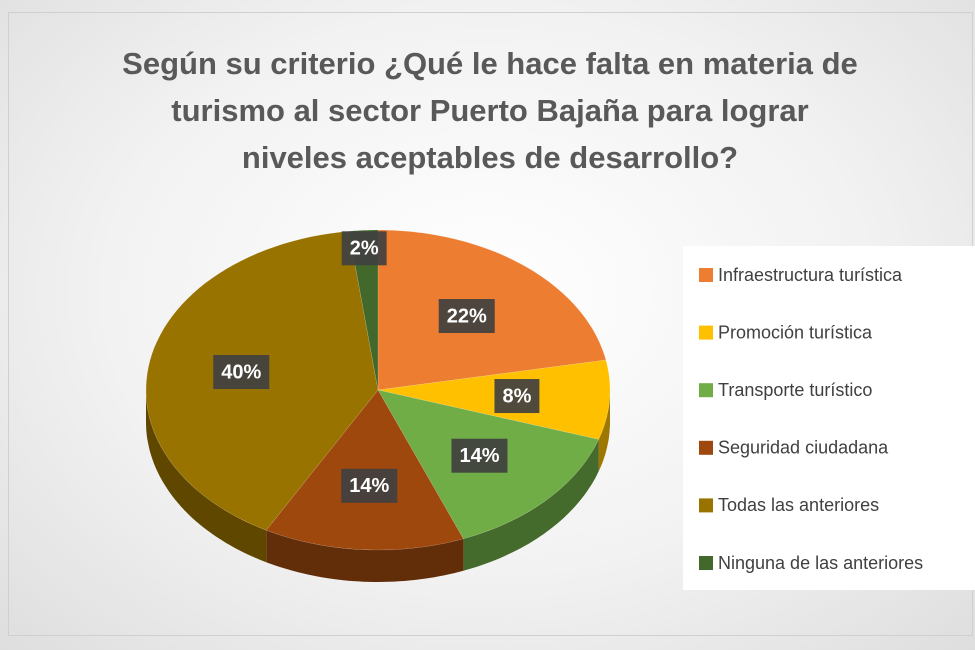 This screenshot has width=975, height=650. I want to click on legend-label: Ninguna de las anteriores, so click(820, 563).